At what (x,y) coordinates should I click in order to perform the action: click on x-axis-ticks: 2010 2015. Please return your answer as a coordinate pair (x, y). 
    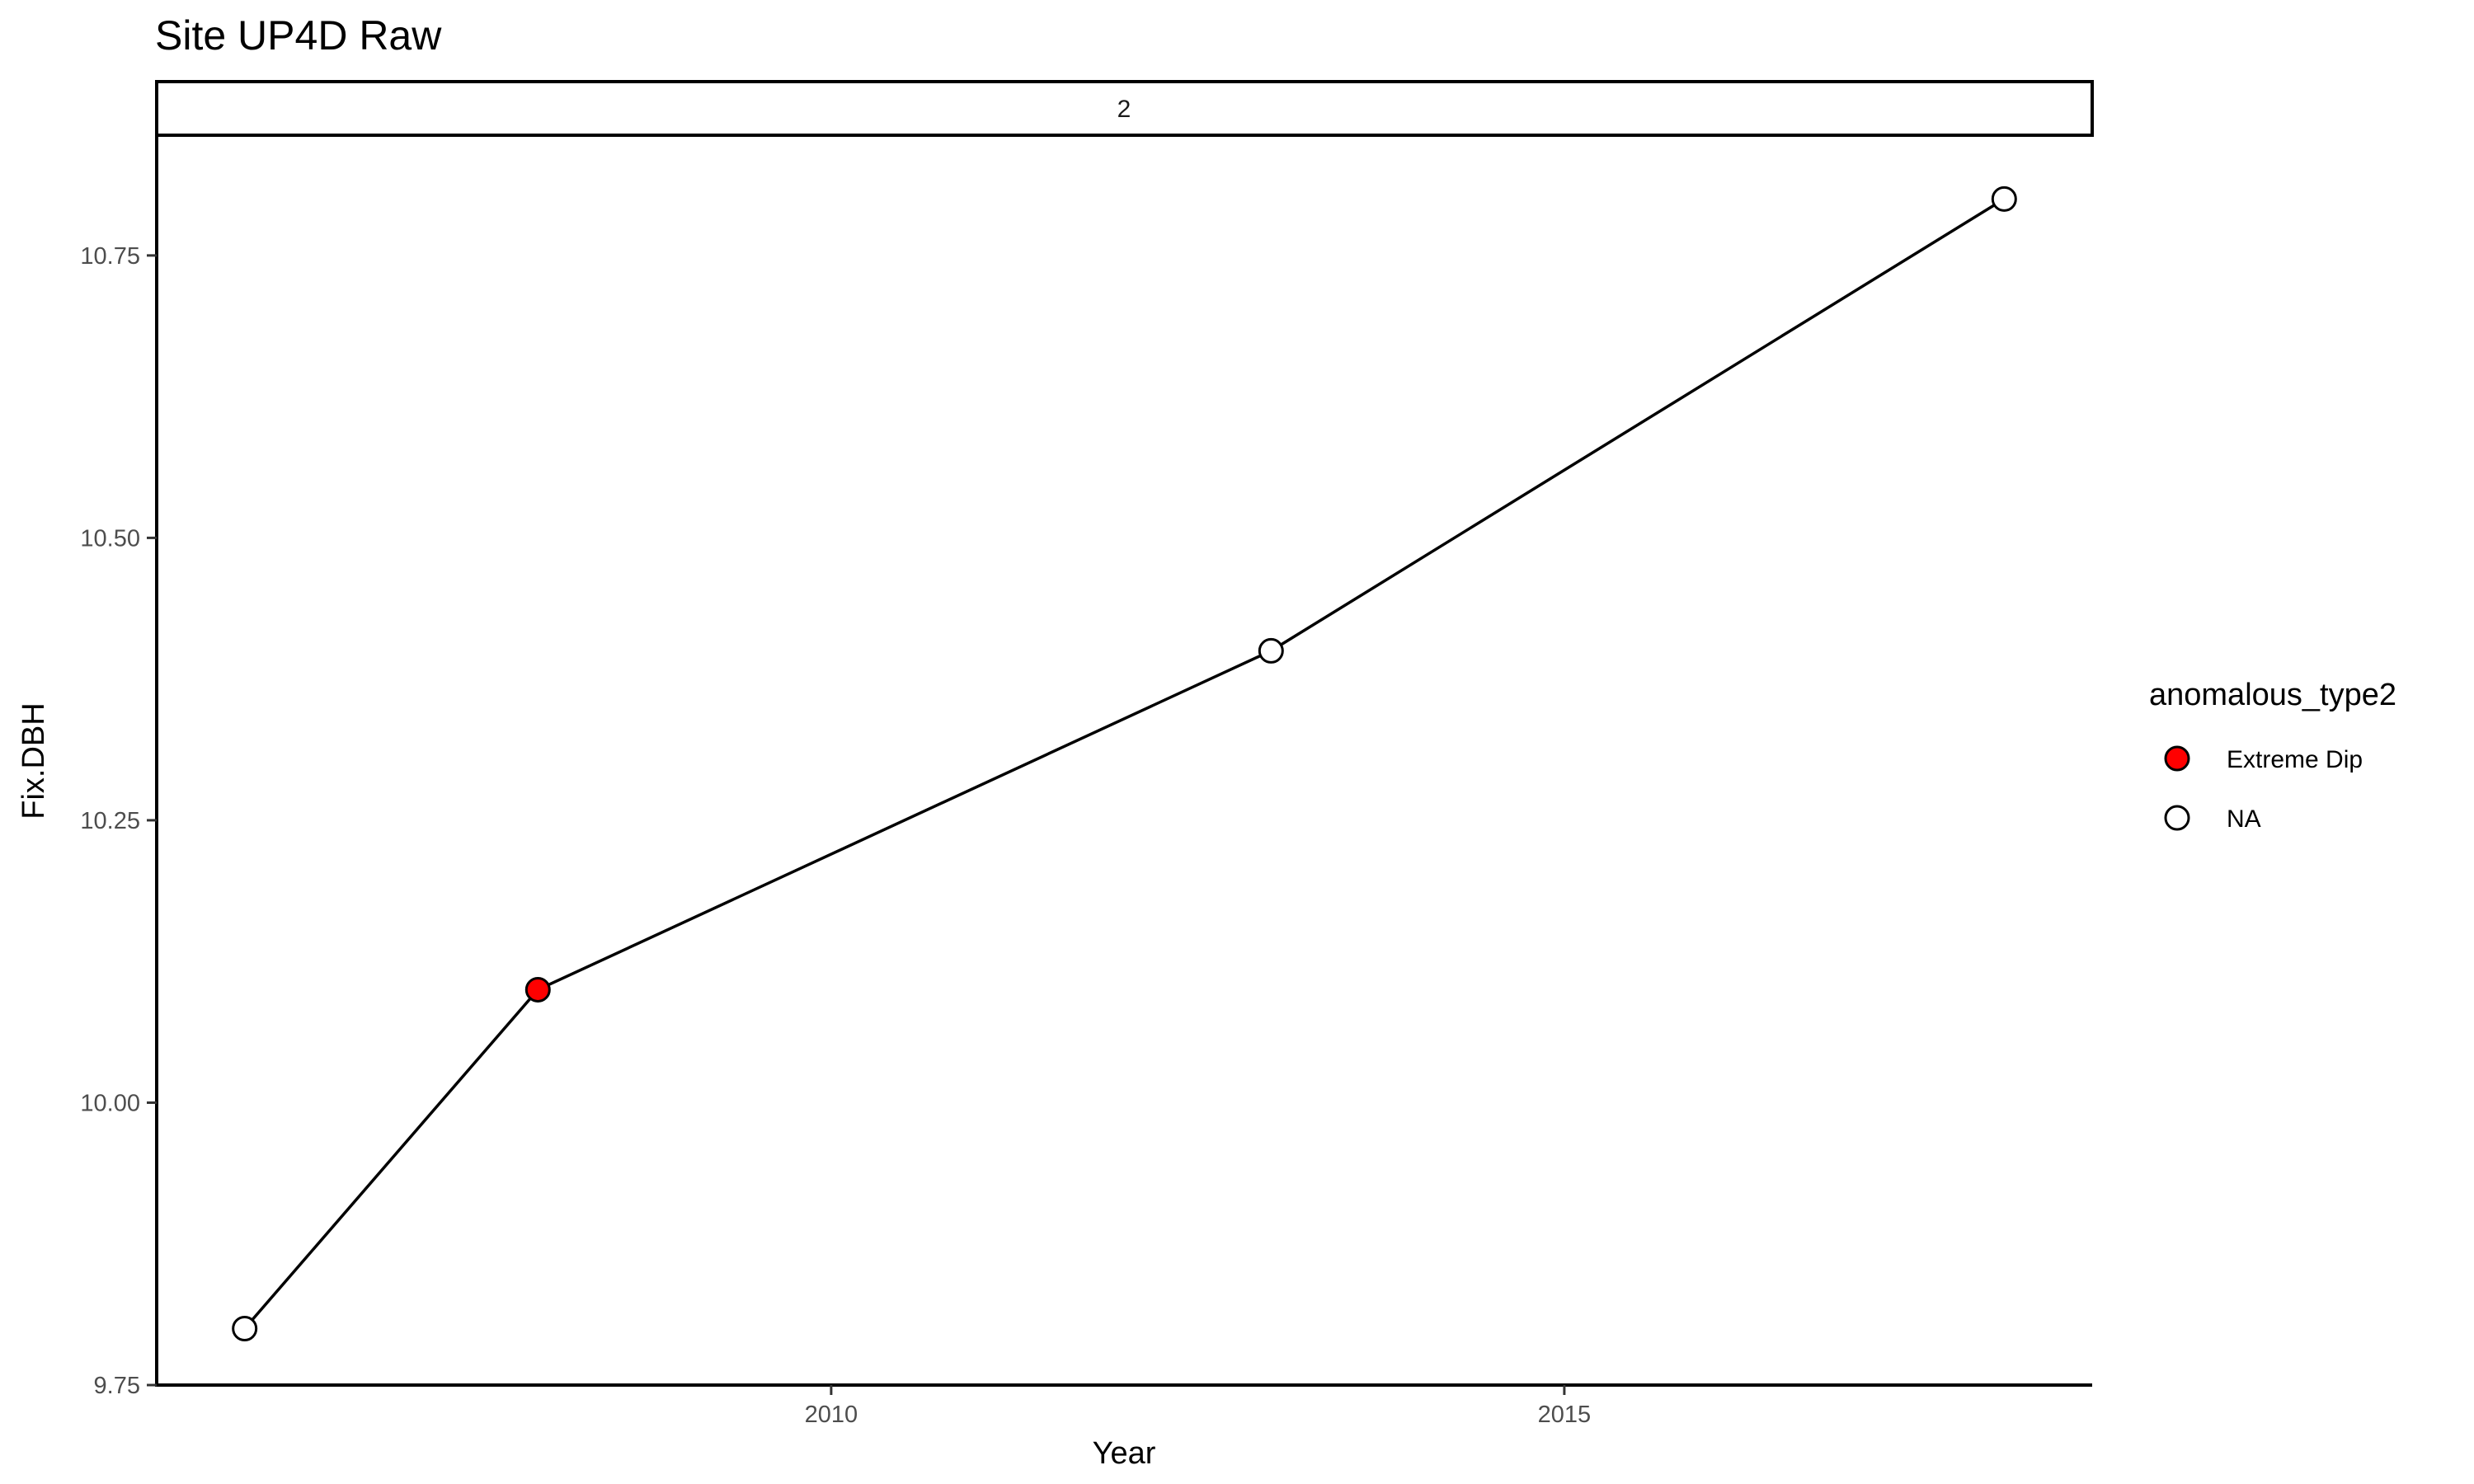
    Looking at the image, I should click on (1198, 1406).